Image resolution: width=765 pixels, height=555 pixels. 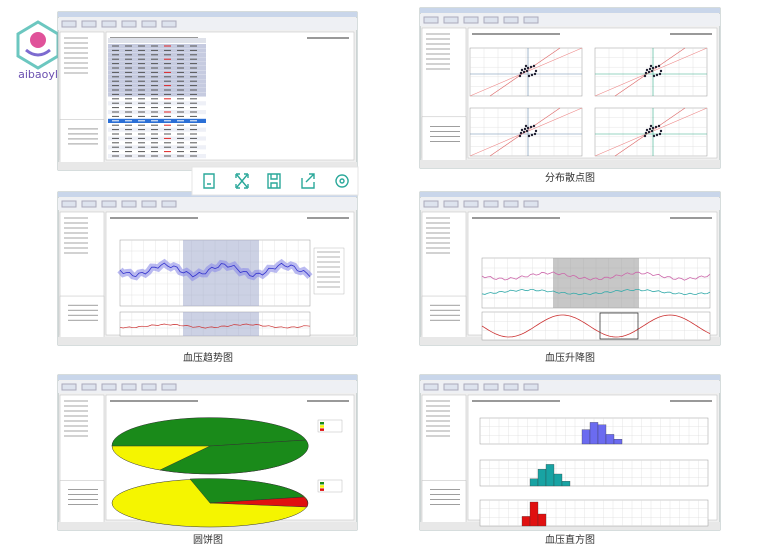 What do you see at coordinates (207, 14) in the screenshot?
I see `title-bar` at bounding box center [207, 14].